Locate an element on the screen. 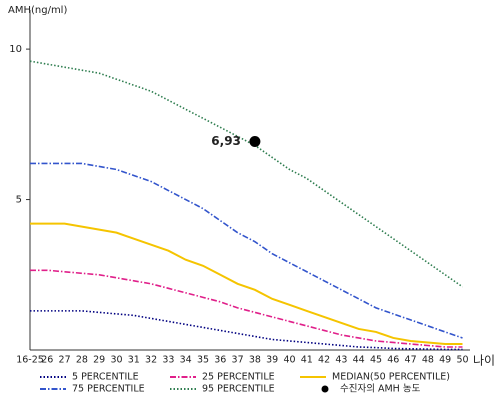  x-tick-label: 27 is located at coordinates (65, 360).